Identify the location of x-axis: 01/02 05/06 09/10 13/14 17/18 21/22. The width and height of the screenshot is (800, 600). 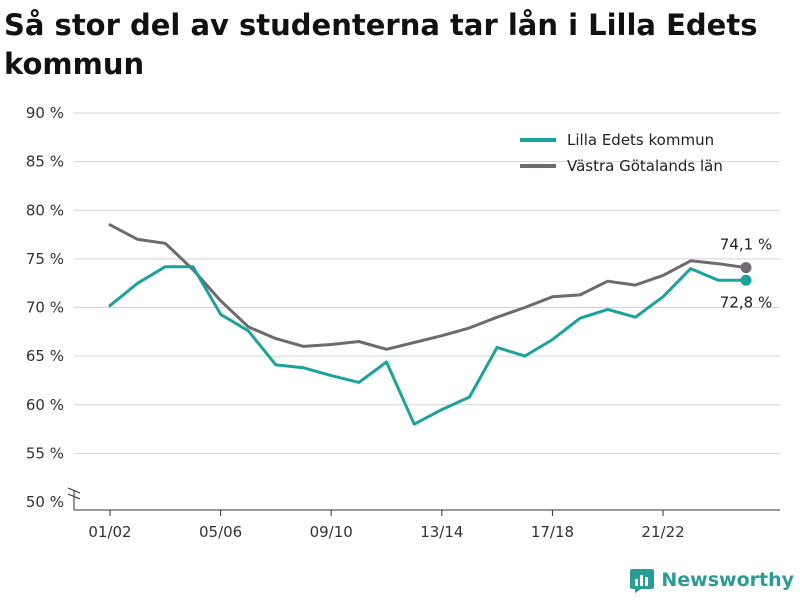
(423, 514).